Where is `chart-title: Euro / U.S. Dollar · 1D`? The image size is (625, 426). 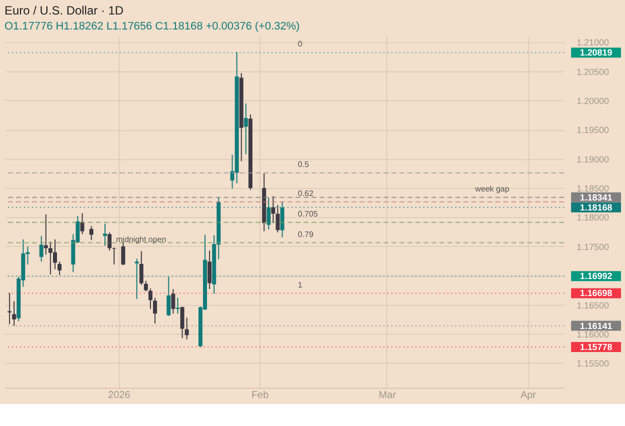
chart-title: Euro / U.S. Dollar · 1D is located at coordinates (64, 10).